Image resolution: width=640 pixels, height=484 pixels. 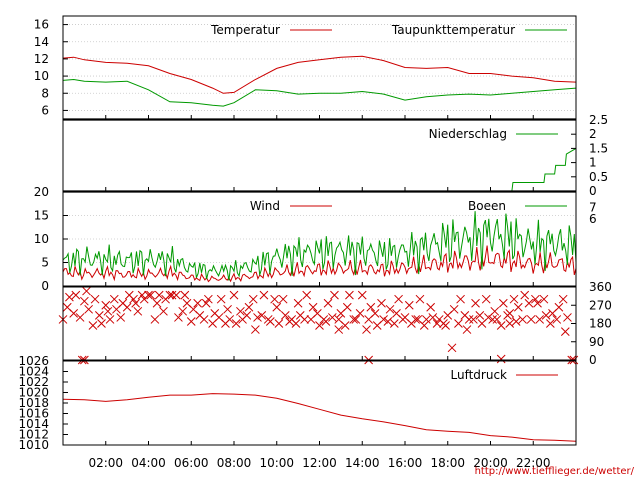 What do you see at coordinates (245, 30) in the screenshot?
I see `legend-label: Temperatur` at bounding box center [245, 30].